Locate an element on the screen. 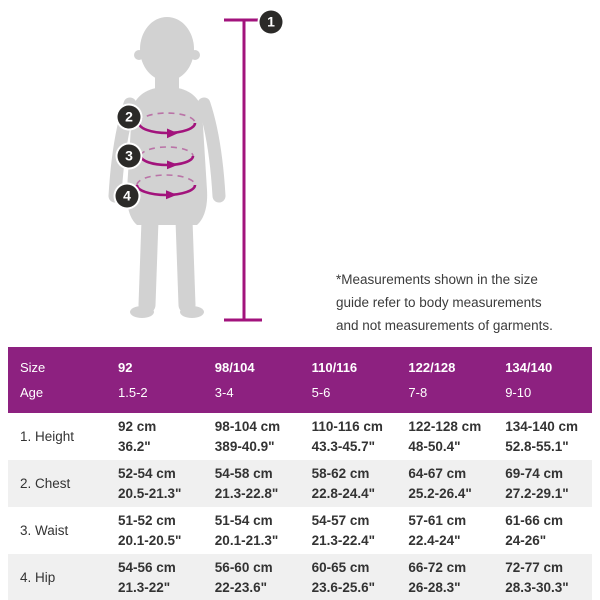 The image size is (600, 600). measurement-cell: 56-60 cm 22-23.6" is located at coordinates (243, 577).